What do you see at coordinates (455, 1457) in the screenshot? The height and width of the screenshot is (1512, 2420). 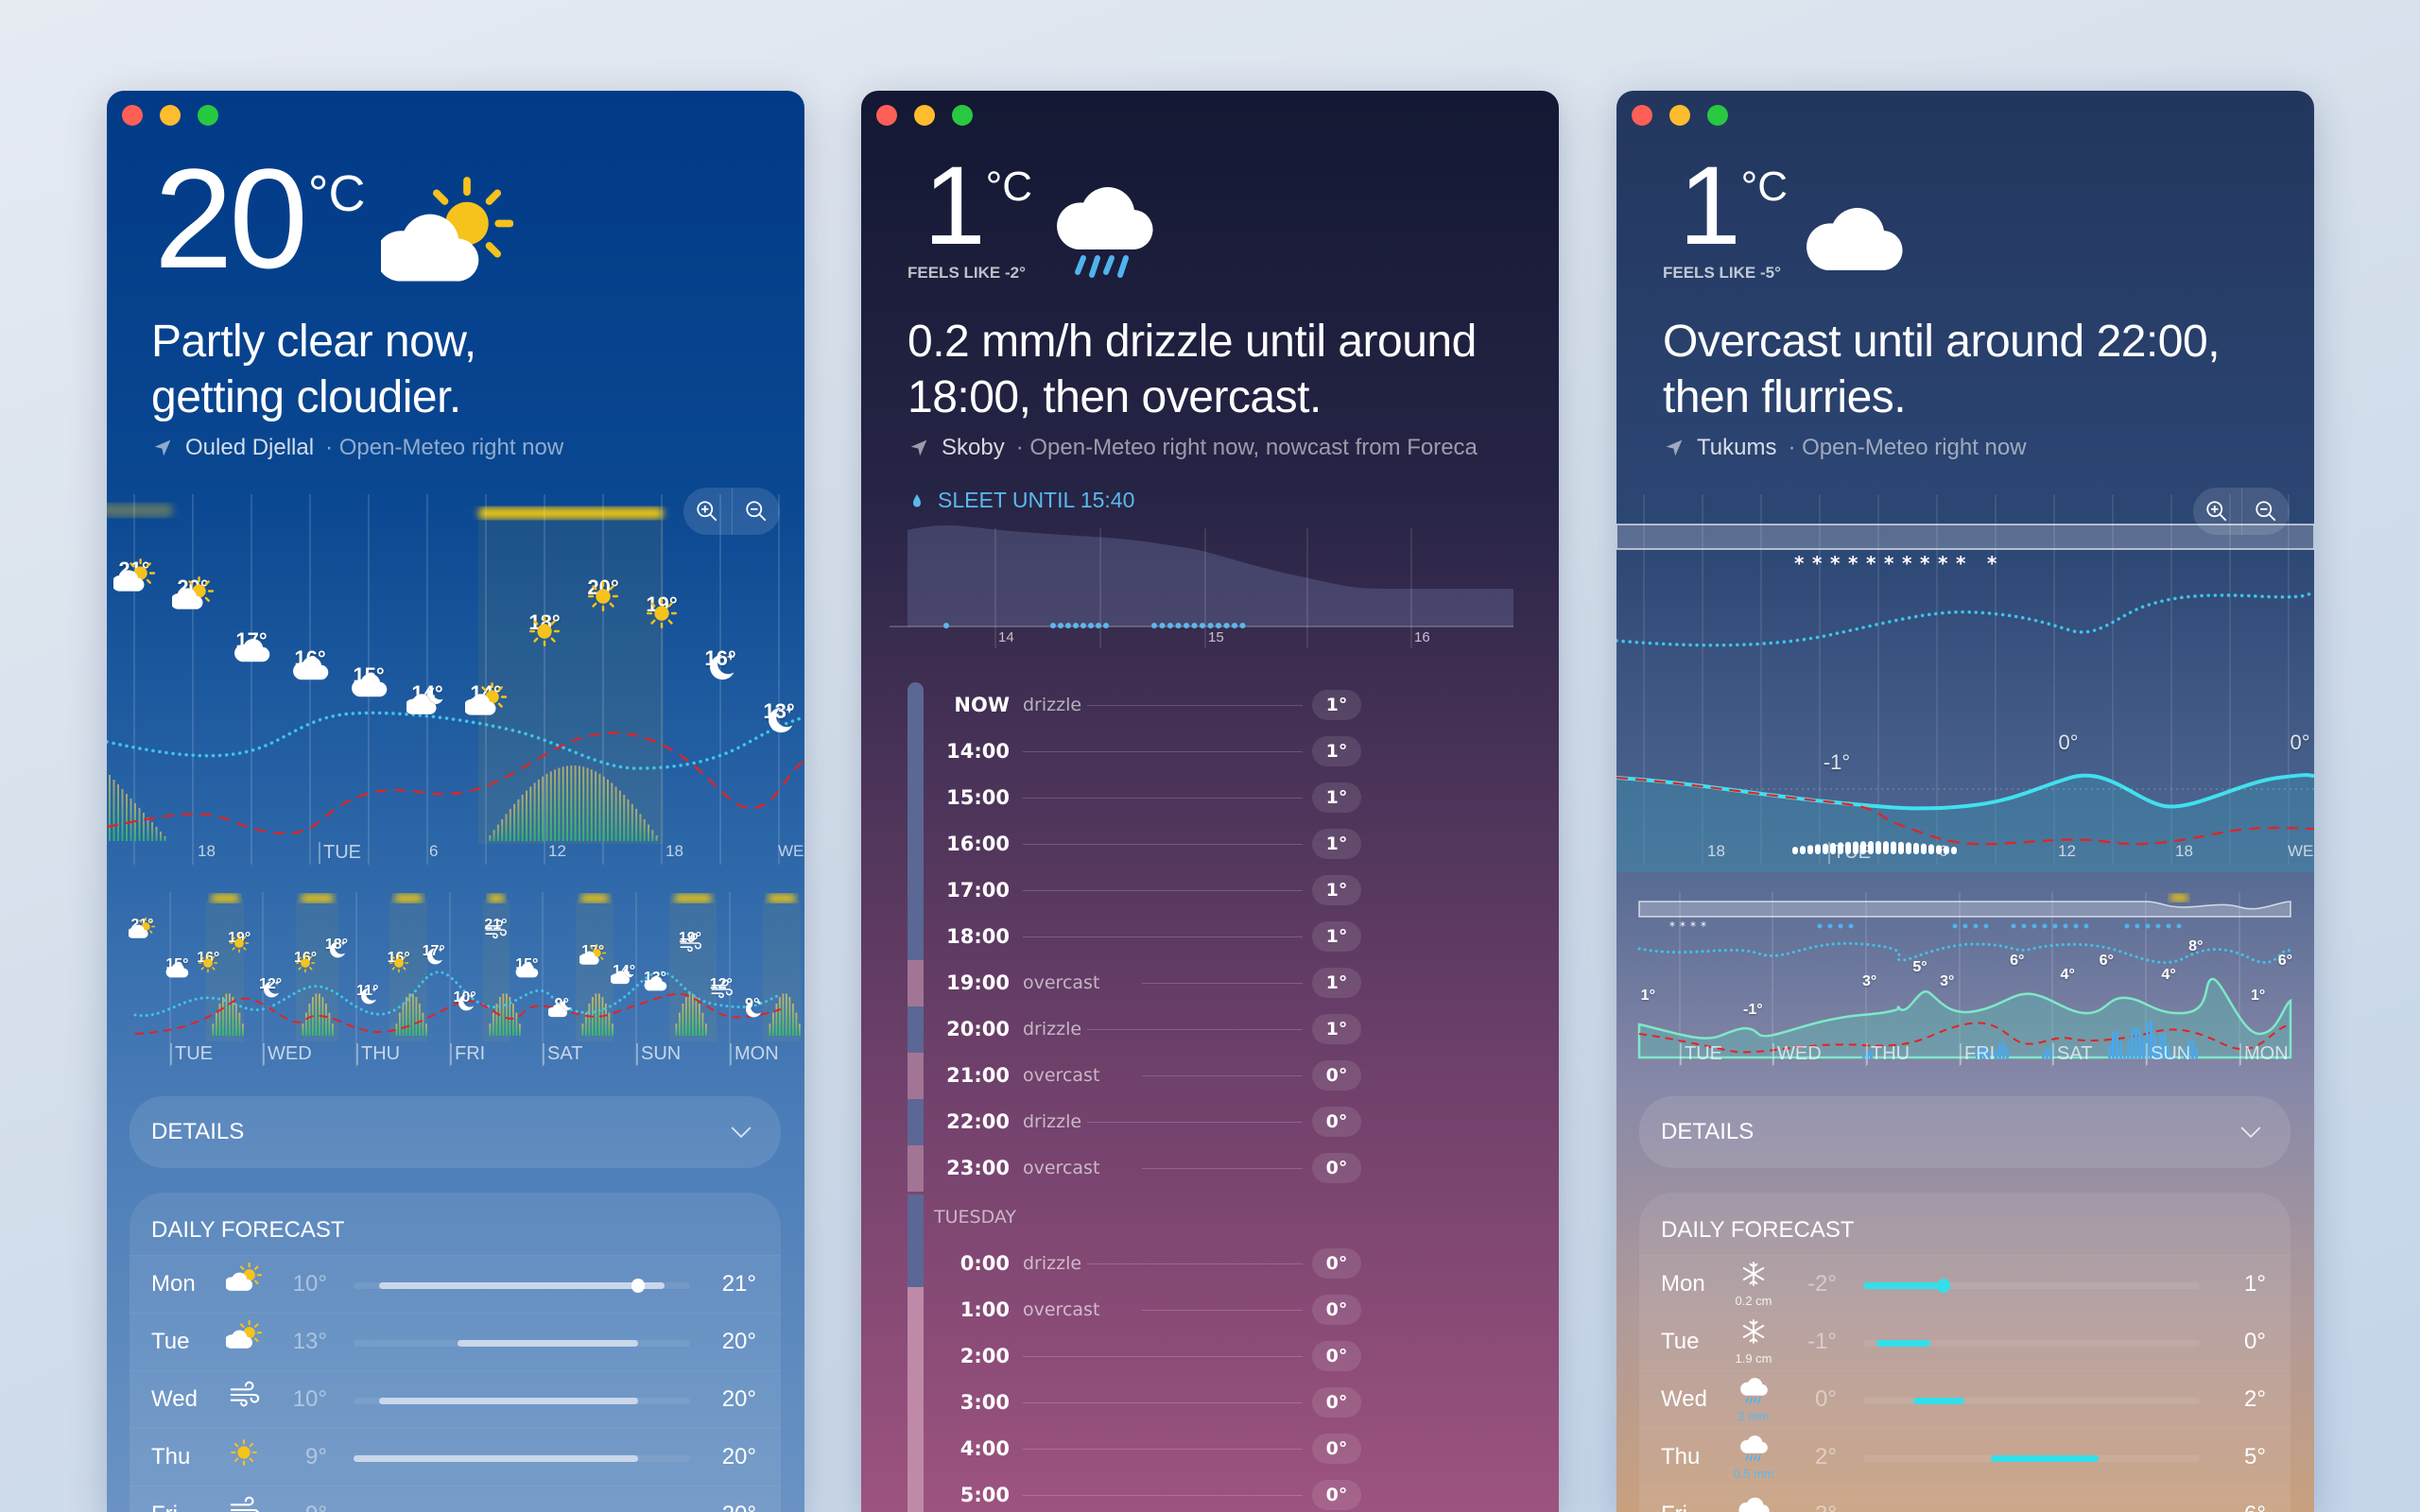 I see `daily-row: Thu 9° 20°` at bounding box center [455, 1457].